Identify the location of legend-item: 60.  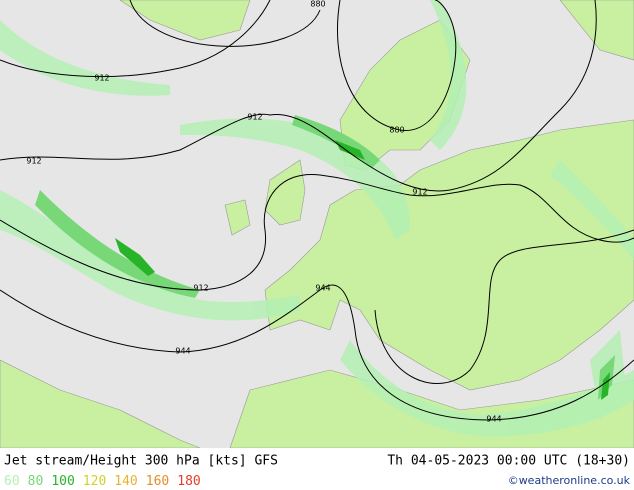
(12, 481).